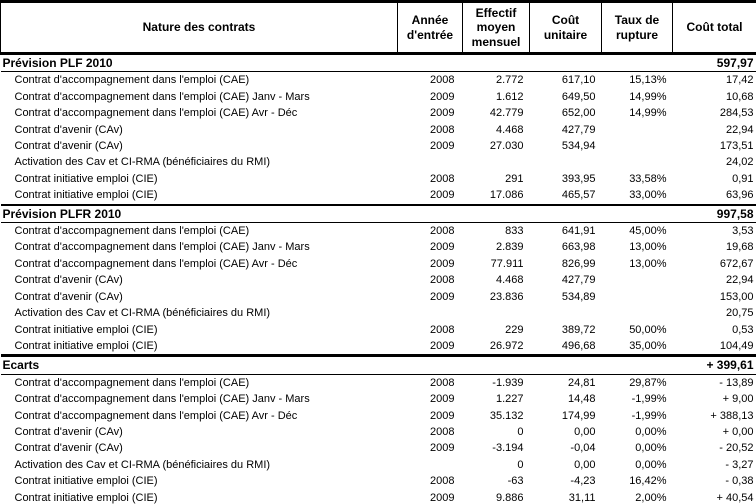 The width and height of the screenshot is (756, 504). Describe the element at coordinates (739, 96) in the screenshot. I see `cell-cout-total: 10,68` at that location.